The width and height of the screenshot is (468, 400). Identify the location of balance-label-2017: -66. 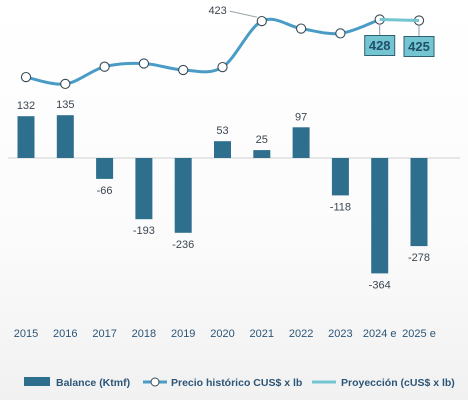
(105, 191).